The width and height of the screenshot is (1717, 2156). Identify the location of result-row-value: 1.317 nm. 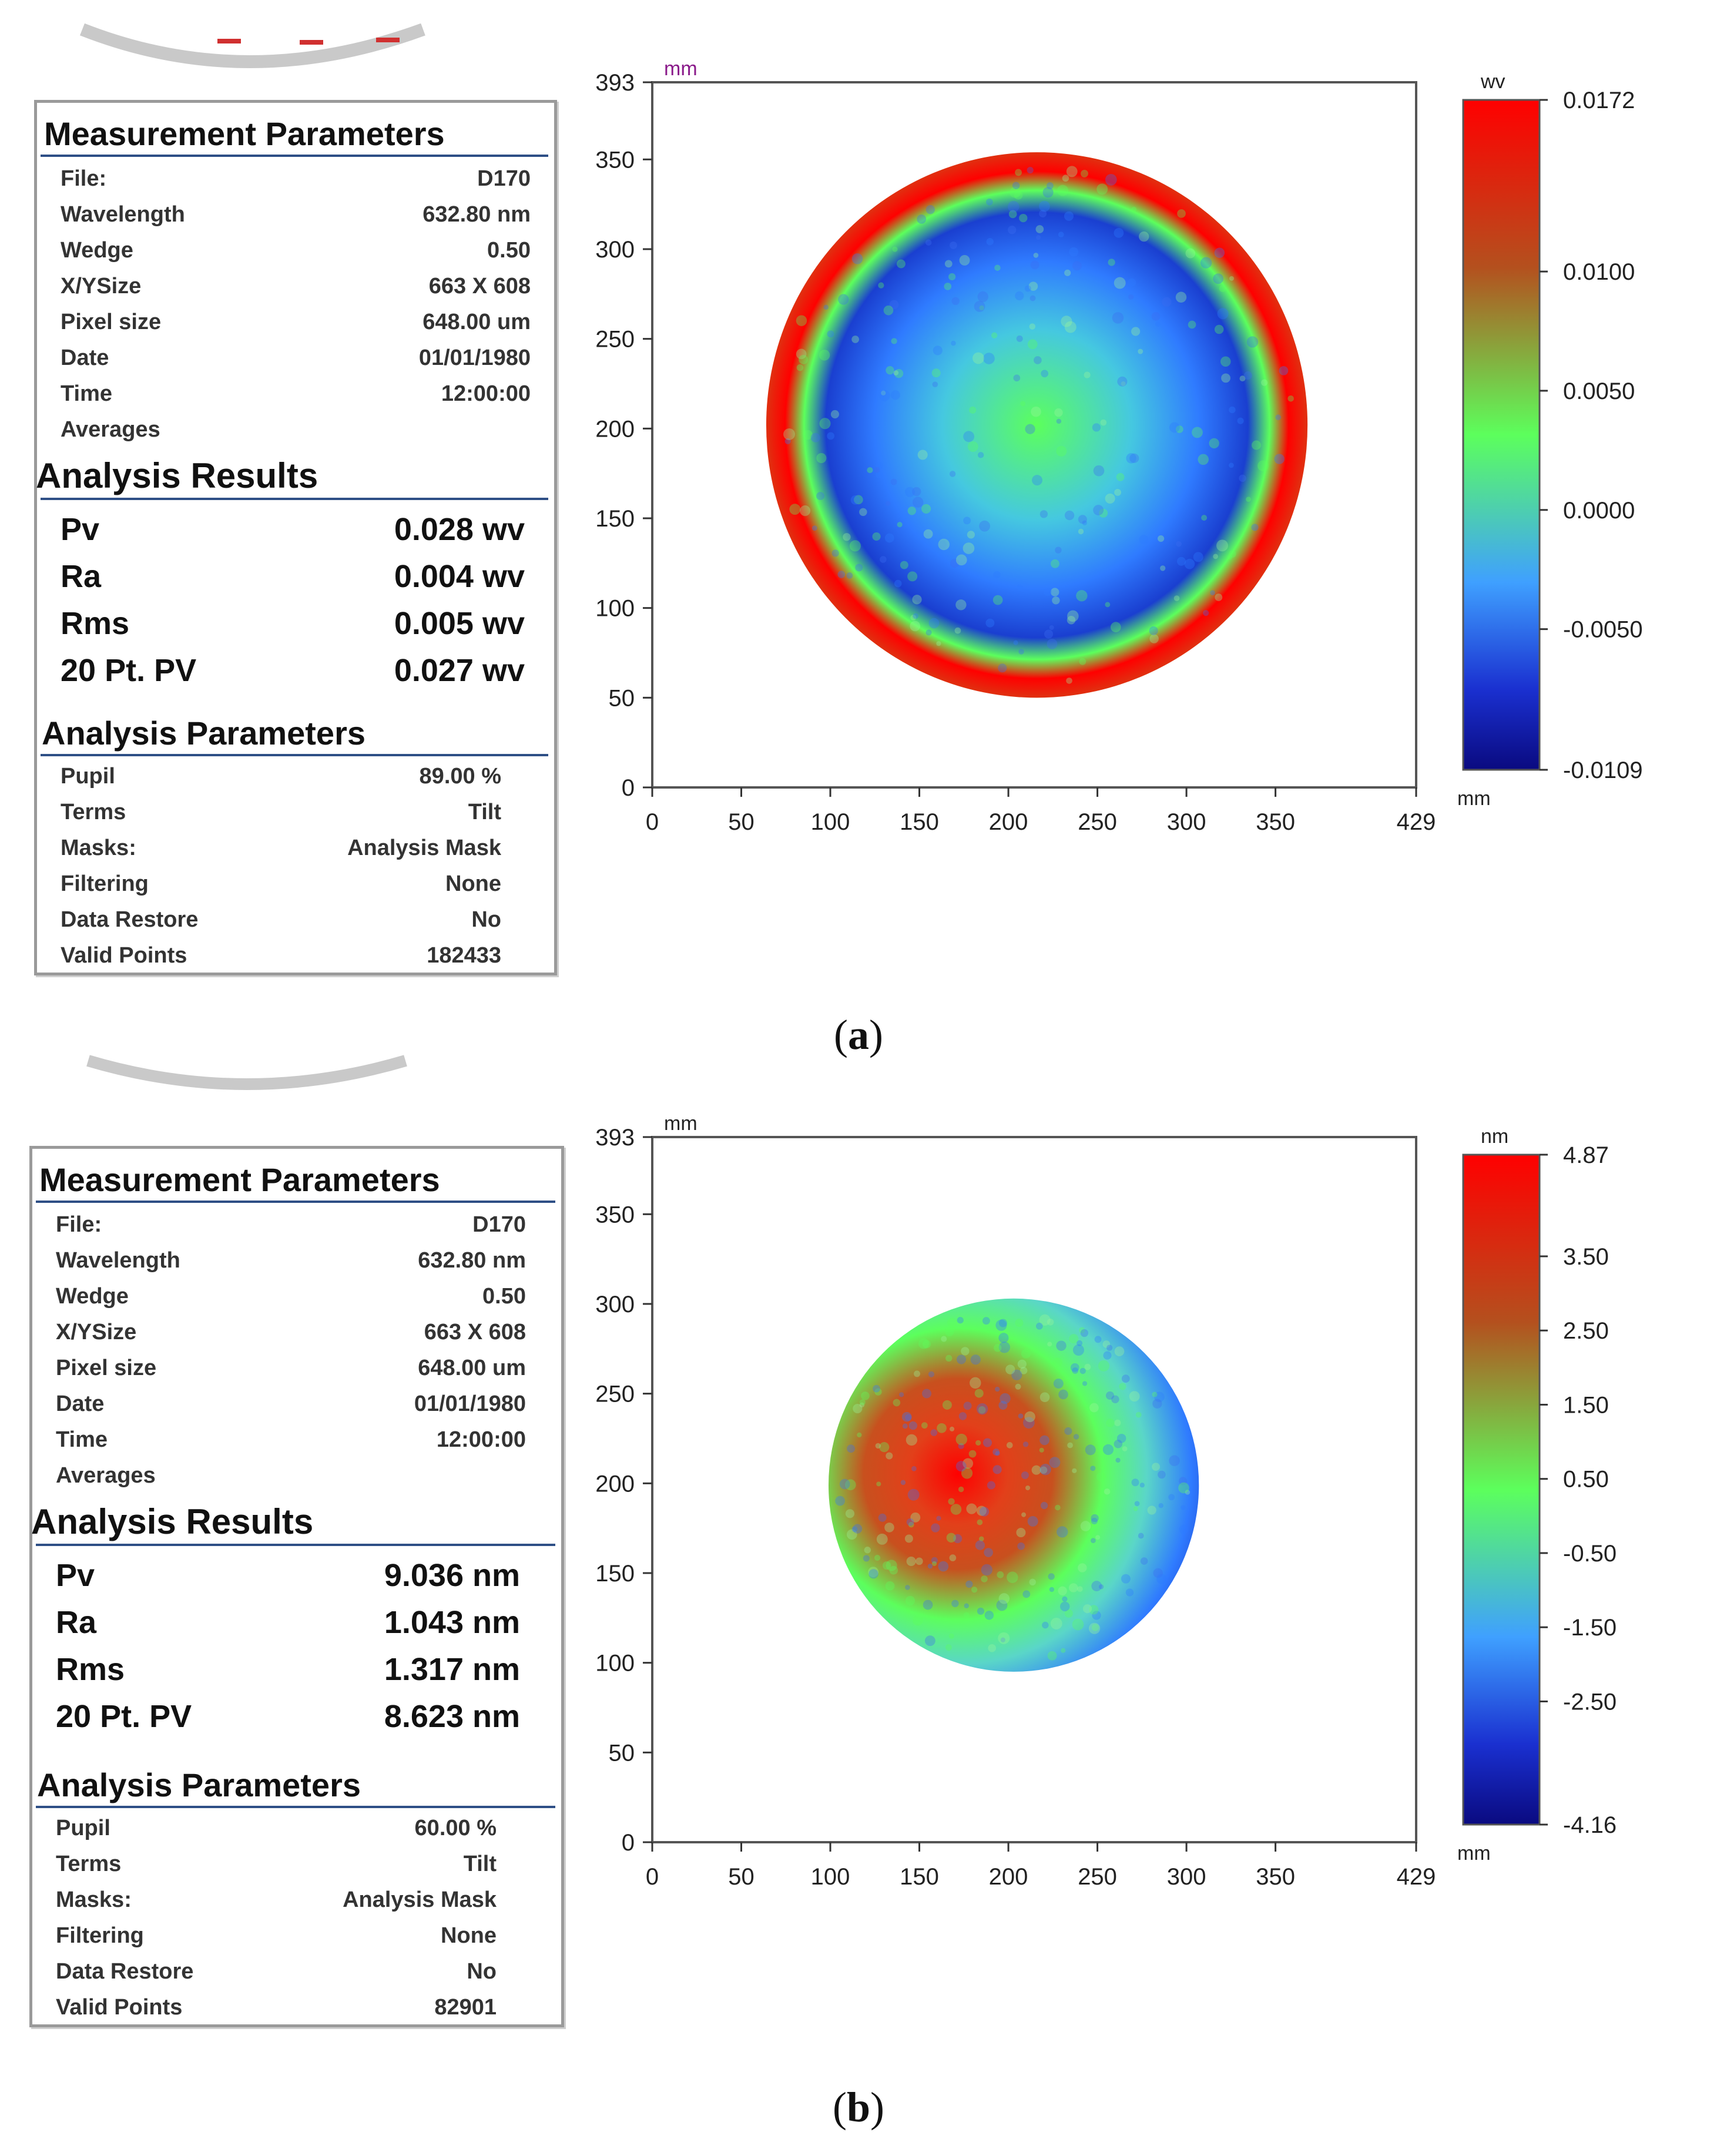
(452, 1670).